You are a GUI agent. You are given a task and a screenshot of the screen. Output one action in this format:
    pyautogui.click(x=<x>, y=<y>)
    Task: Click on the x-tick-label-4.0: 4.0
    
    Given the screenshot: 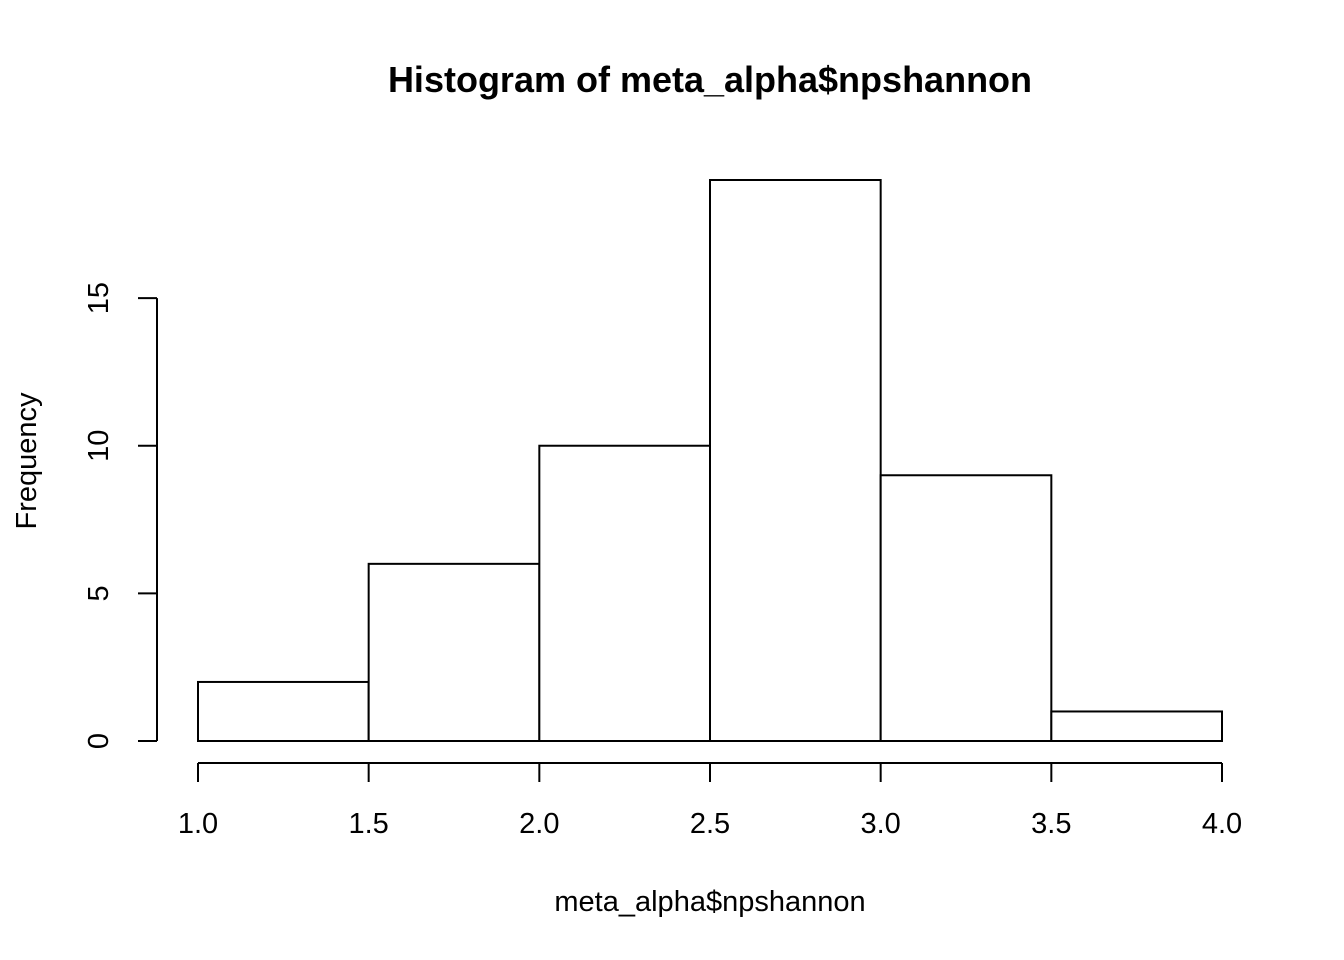 What is the action you would take?
    pyautogui.click(x=1222, y=824)
    